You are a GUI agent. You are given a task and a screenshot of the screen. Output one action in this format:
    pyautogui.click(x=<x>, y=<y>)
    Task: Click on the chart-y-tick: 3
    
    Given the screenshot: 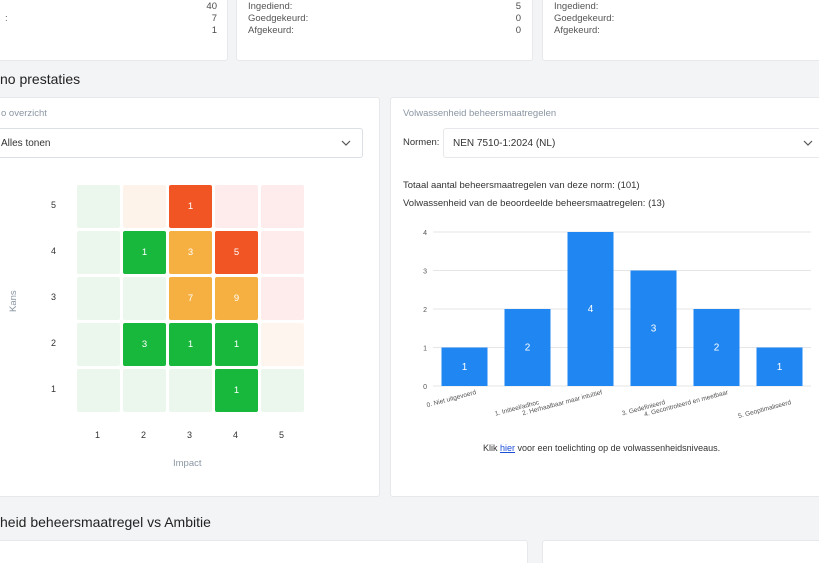 What is the action you would take?
    pyautogui.click(x=425, y=272)
    